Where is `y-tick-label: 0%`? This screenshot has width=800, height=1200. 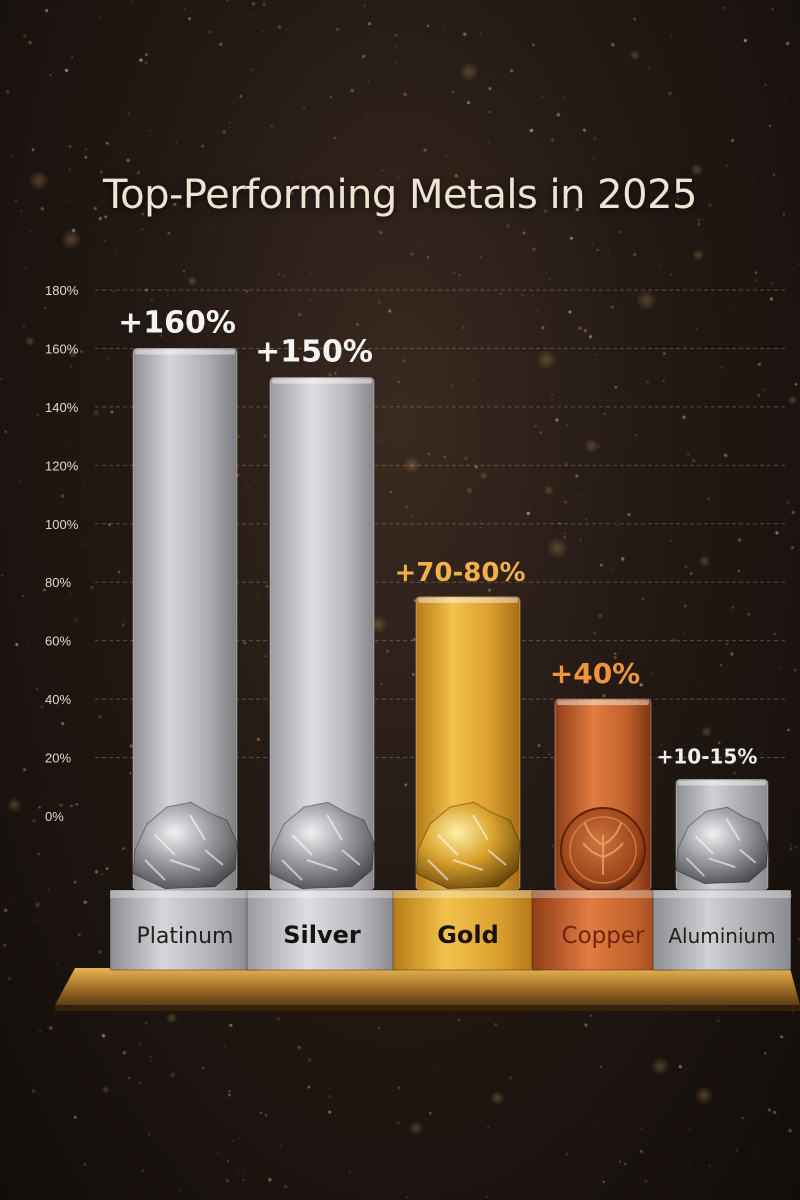
y-tick-label: 0% is located at coordinates (54, 816).